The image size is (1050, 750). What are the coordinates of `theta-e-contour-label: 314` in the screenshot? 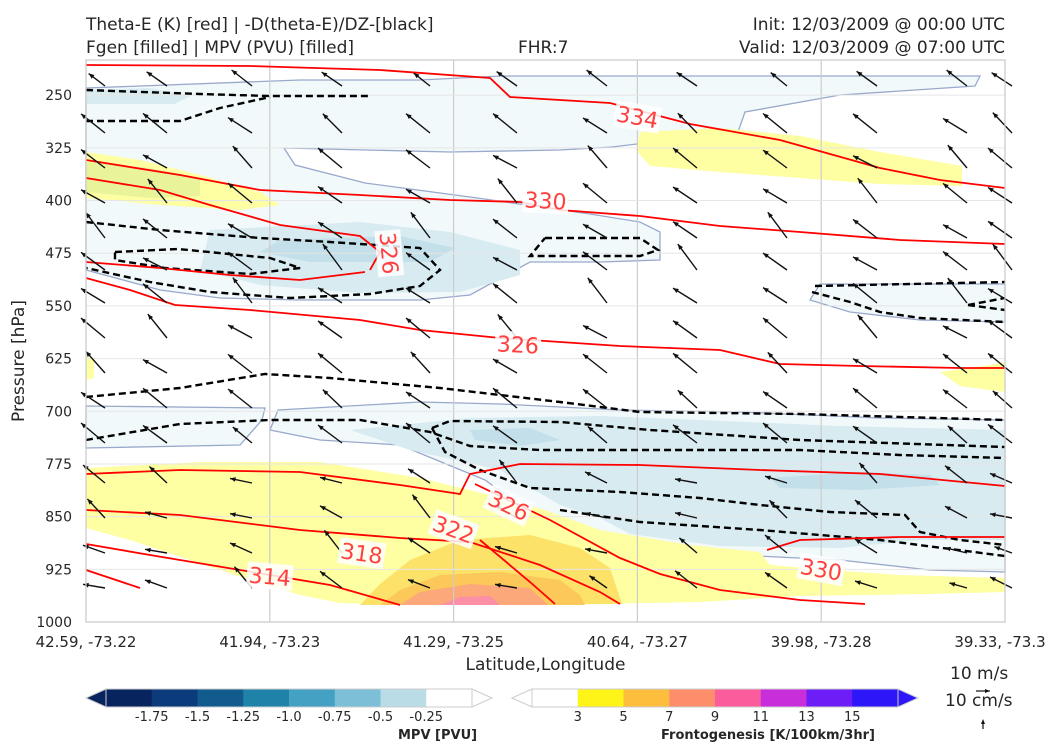 It's located at (270, 578).